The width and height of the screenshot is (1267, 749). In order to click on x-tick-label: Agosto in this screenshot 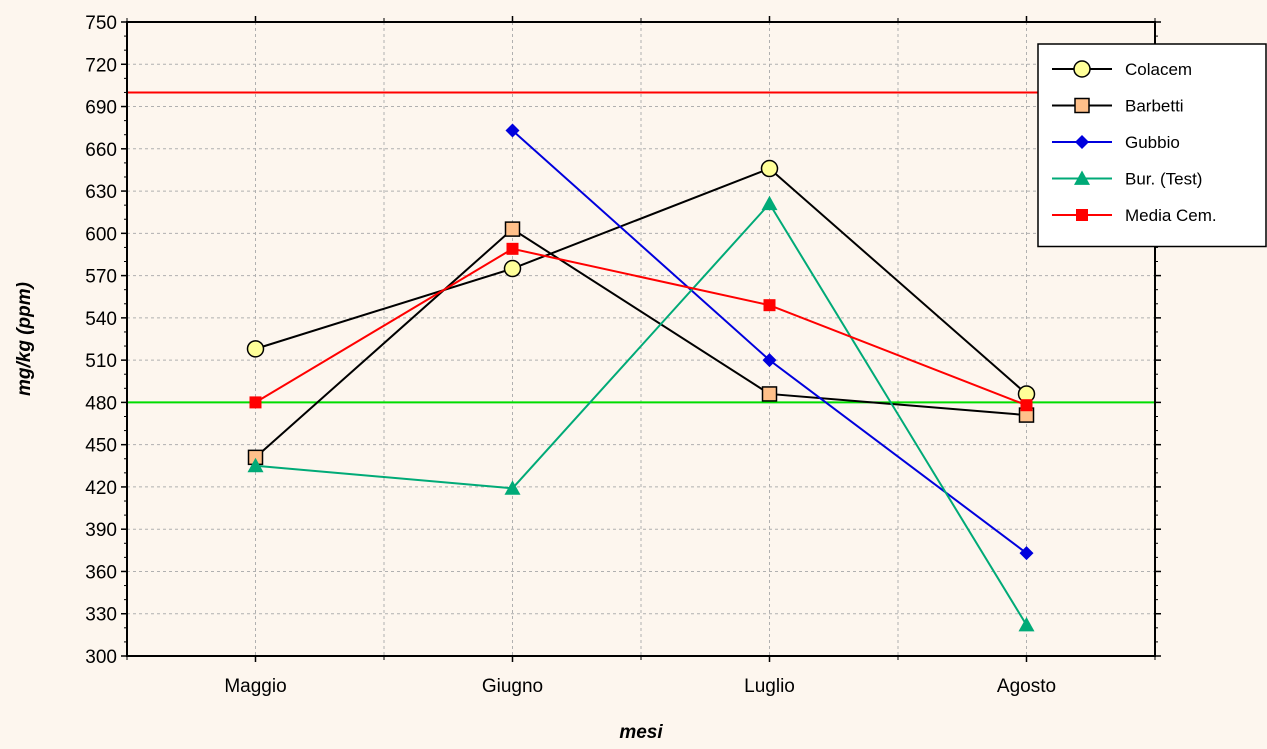, I will do `click(1026, 686)`.